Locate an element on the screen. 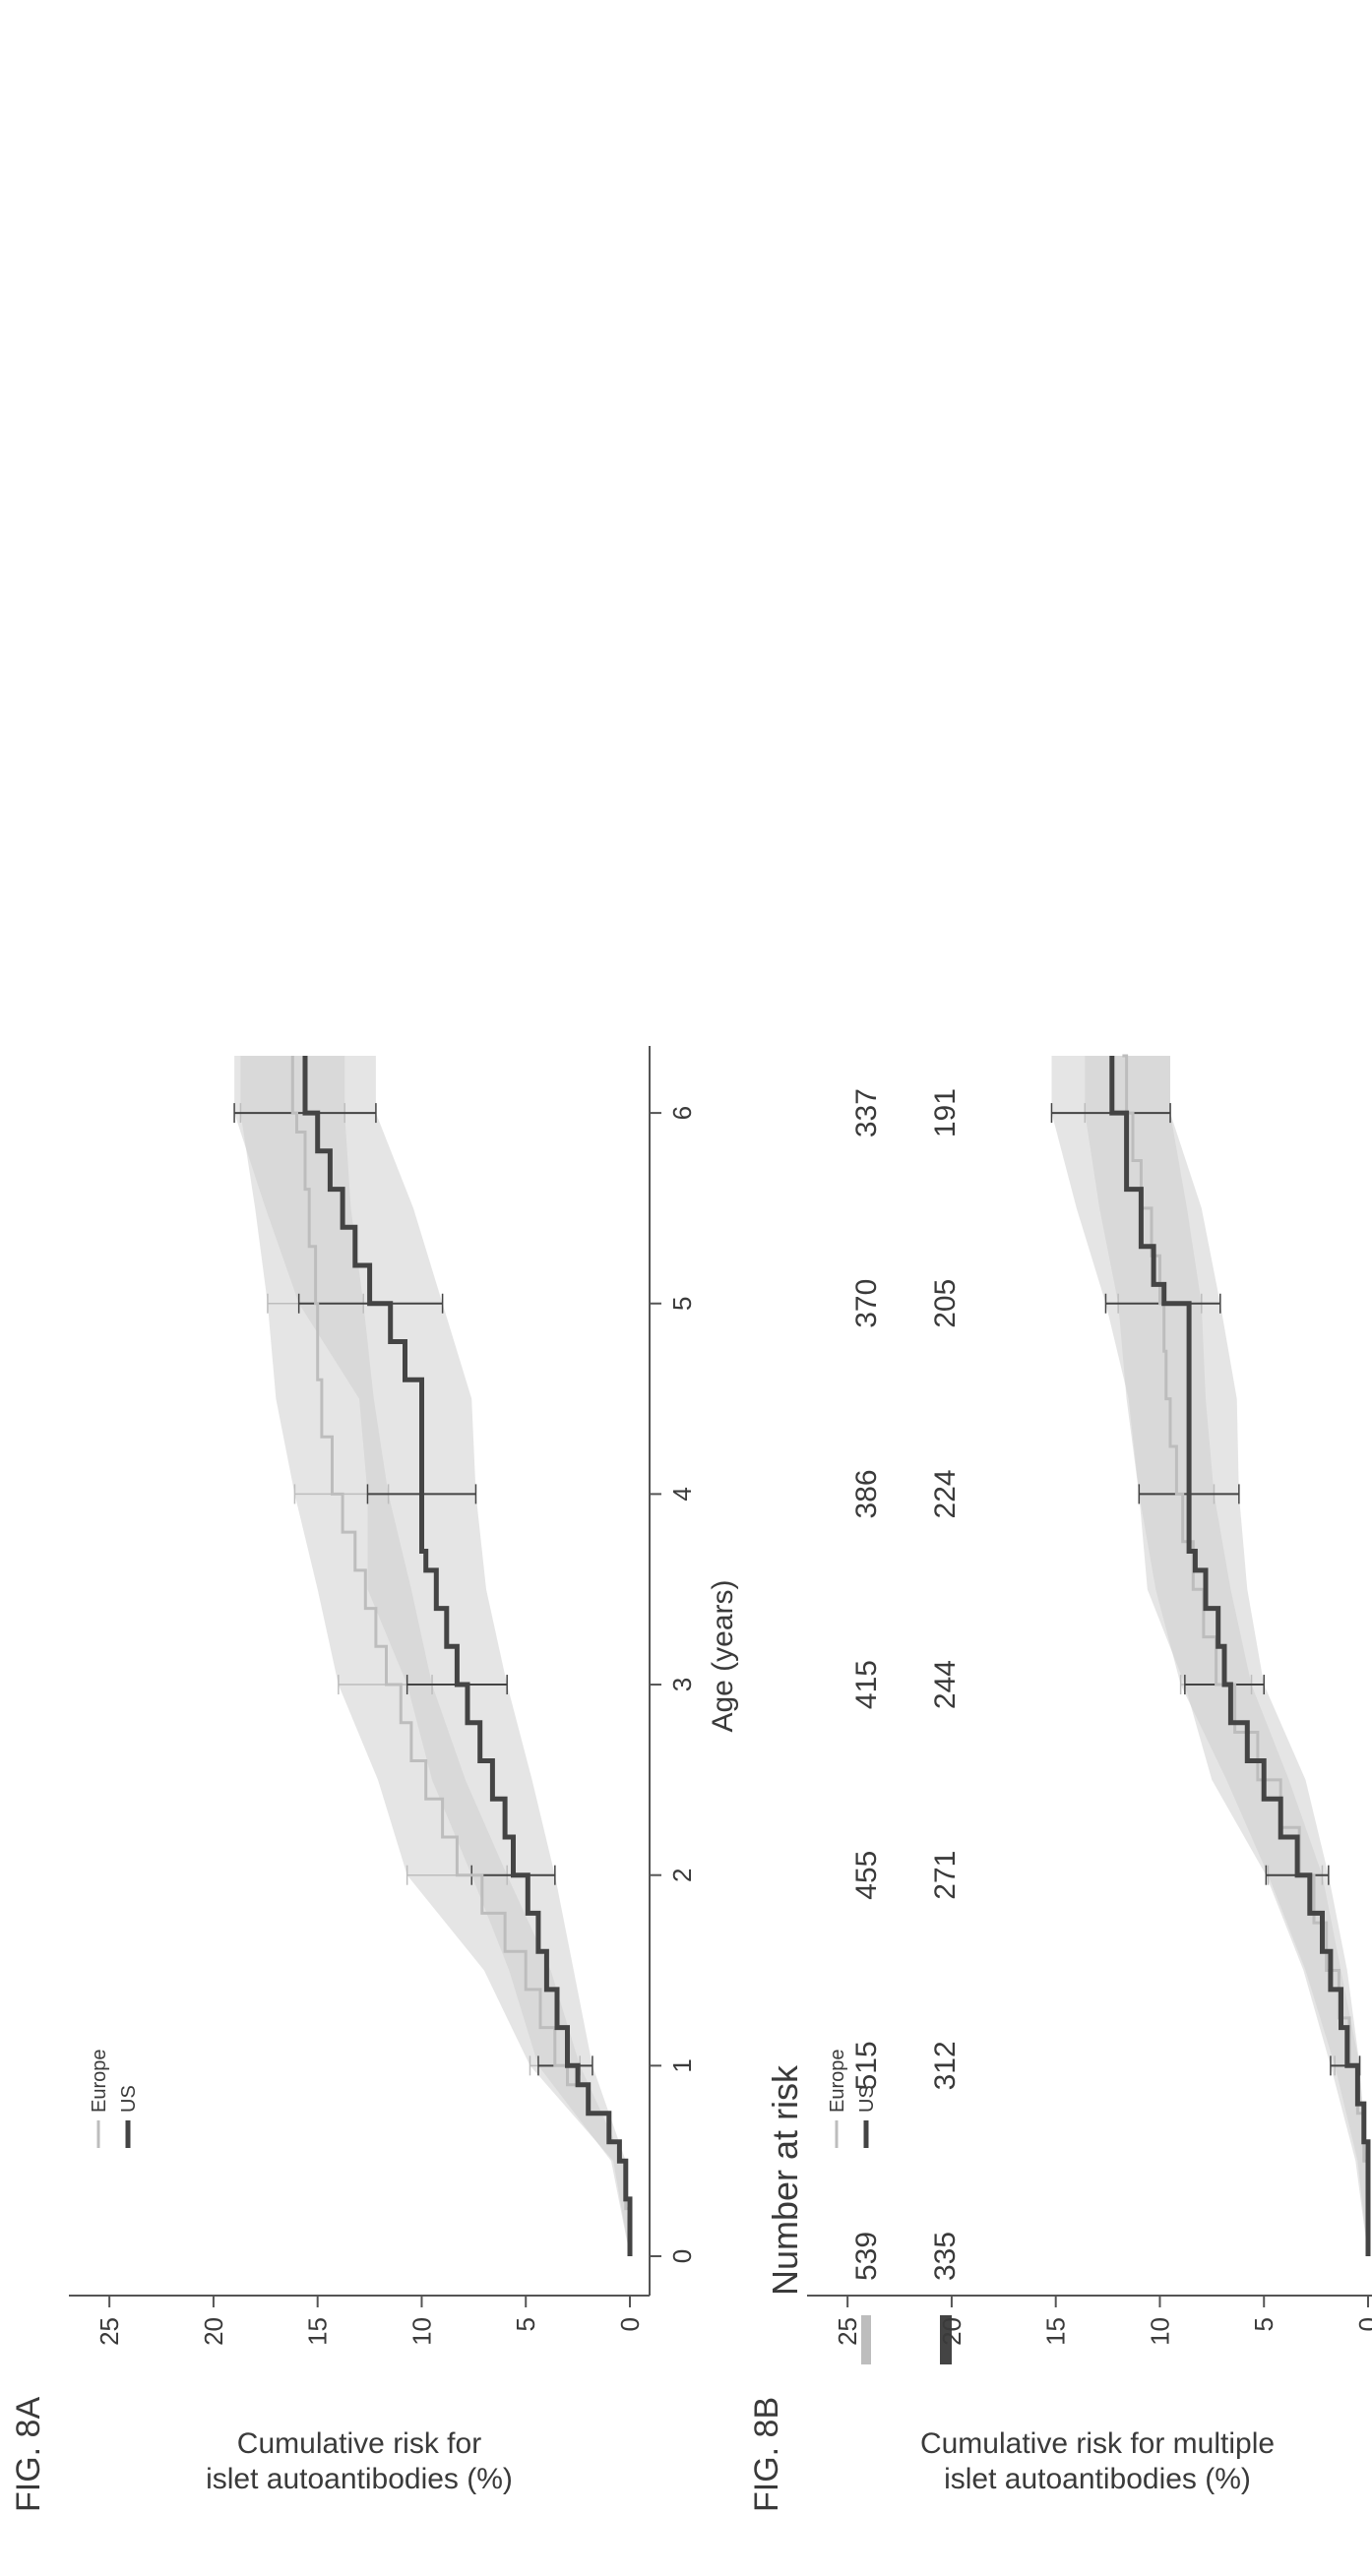 This screenshot has height=2576, width=1372. risk-count-europe: 386 is located at coordinates (867, 1493).